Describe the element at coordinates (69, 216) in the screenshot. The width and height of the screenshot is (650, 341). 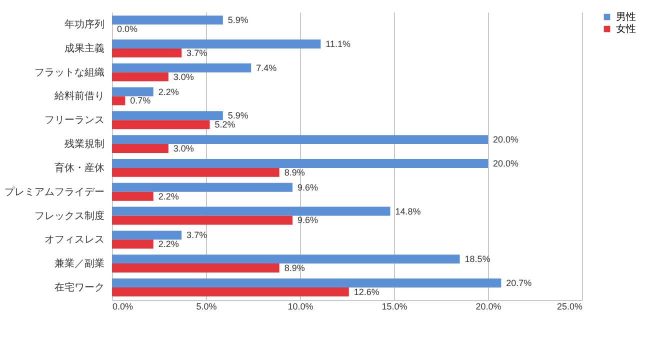
I see `y-tick-label: フレックス制度` at that location.